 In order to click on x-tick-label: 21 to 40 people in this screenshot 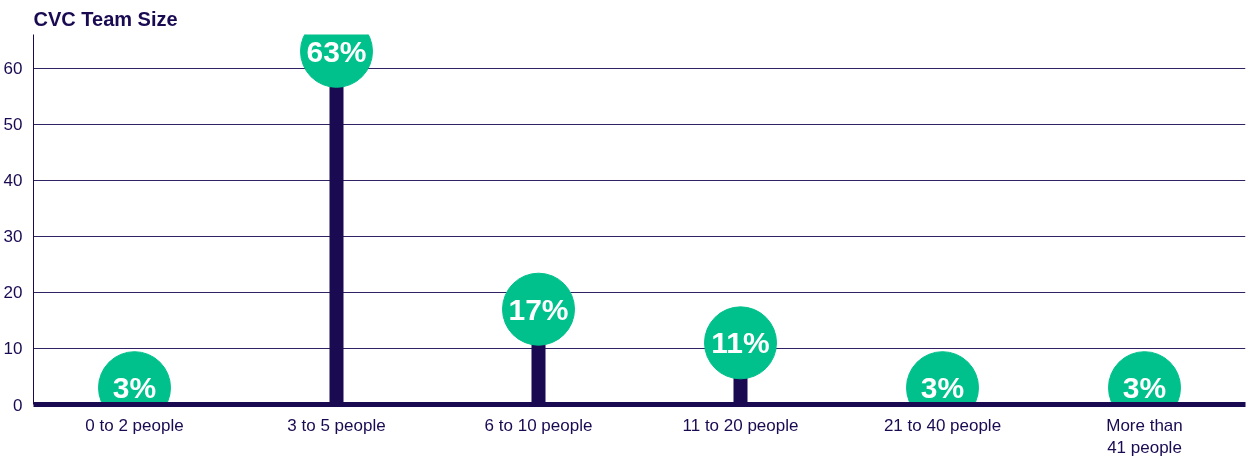, I will do `click(942, 425)`.